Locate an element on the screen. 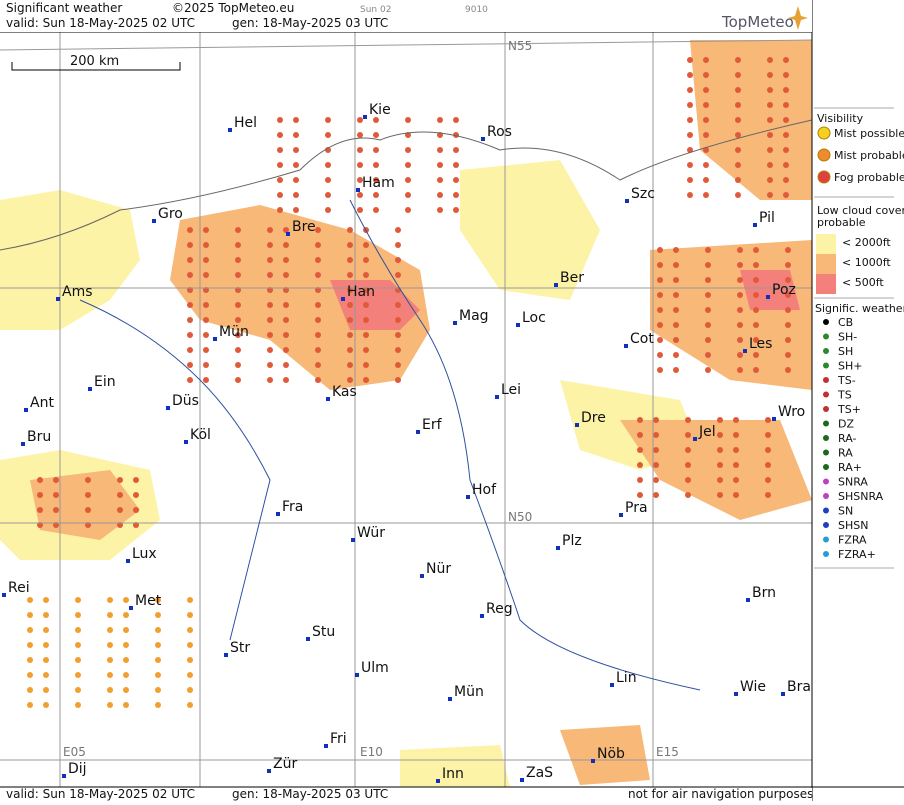  legend-item: SNRA is located at coordinates (853, 482).